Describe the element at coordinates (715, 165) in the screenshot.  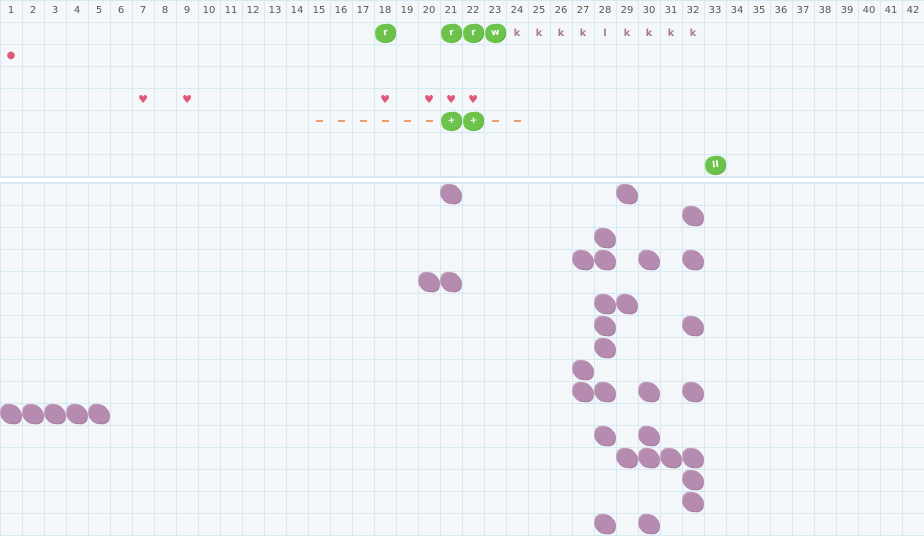
I see `track-cell: II` at that location.